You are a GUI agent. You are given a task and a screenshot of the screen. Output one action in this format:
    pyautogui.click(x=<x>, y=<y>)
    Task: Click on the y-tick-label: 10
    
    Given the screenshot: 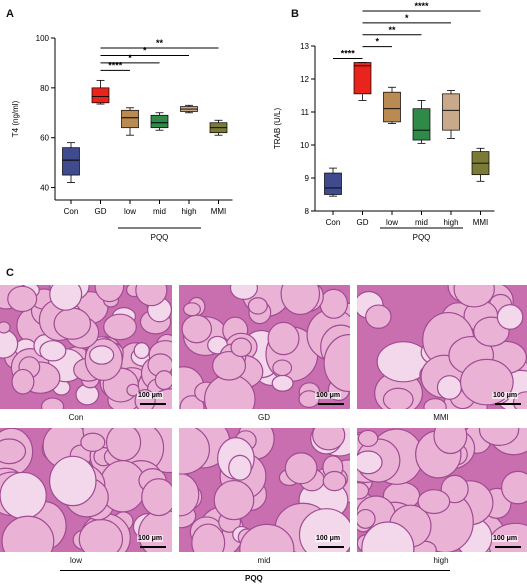 What is the action you would take?
    pyautogui.click(x=304, y=145)
    